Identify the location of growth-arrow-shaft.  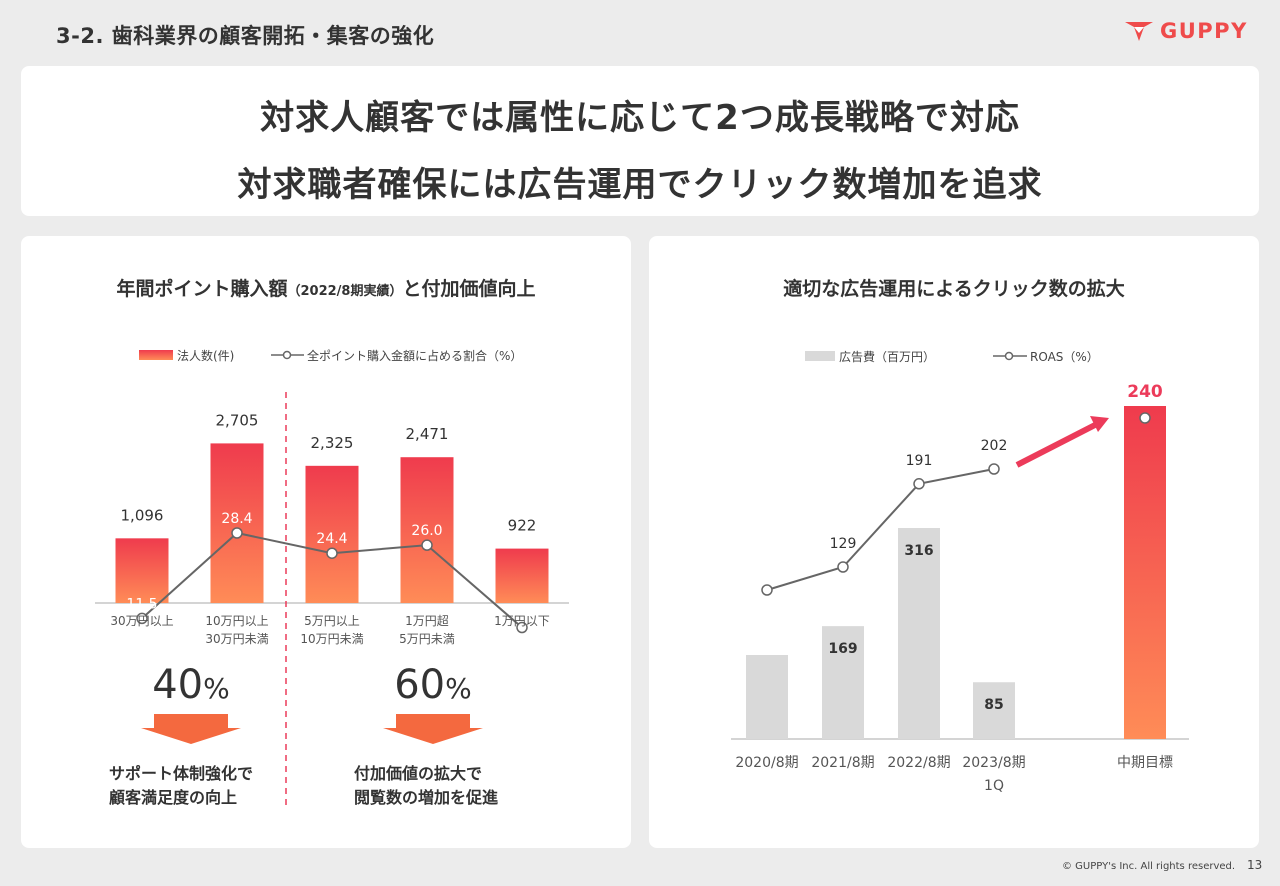
(1056, 445).